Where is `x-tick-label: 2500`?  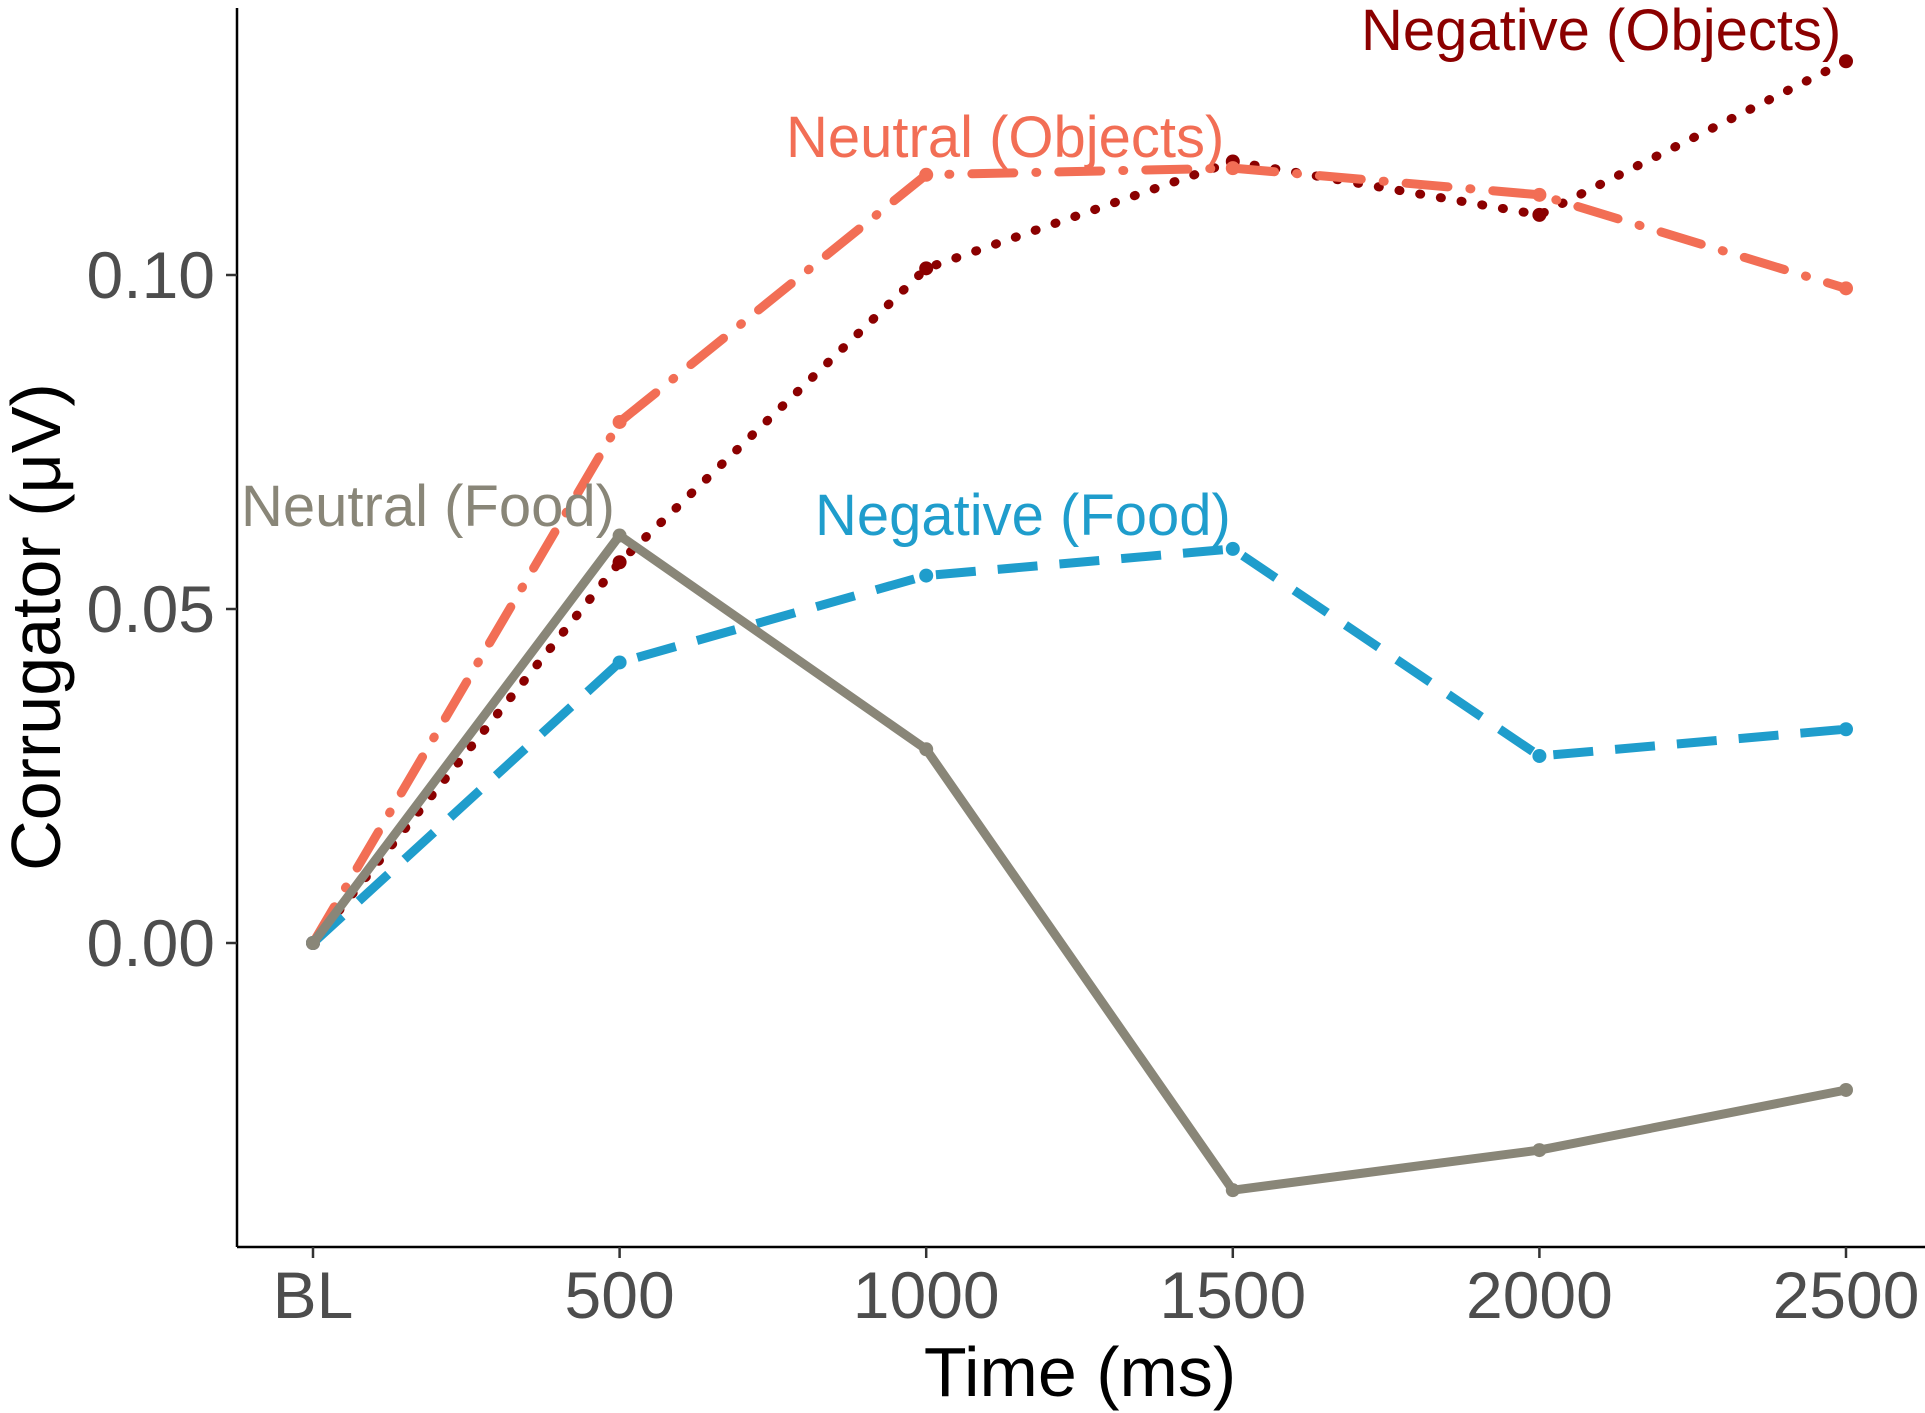
x-tick-label: 2500 is located at coordinates (1846, 1295).